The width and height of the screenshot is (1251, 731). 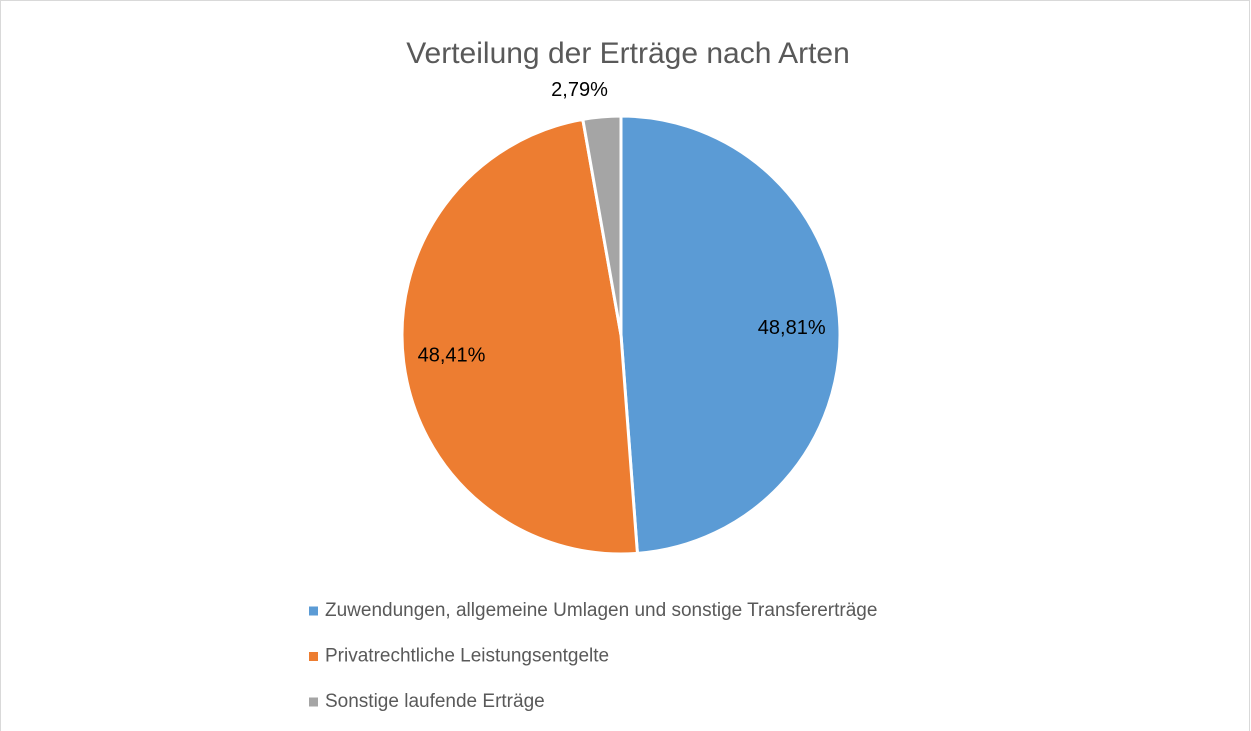 What do you see at coordinates (435, 701) in the screenshot?
I see `legend-label: Sonstige laufende Erträge` at bounding box center [435, 701].